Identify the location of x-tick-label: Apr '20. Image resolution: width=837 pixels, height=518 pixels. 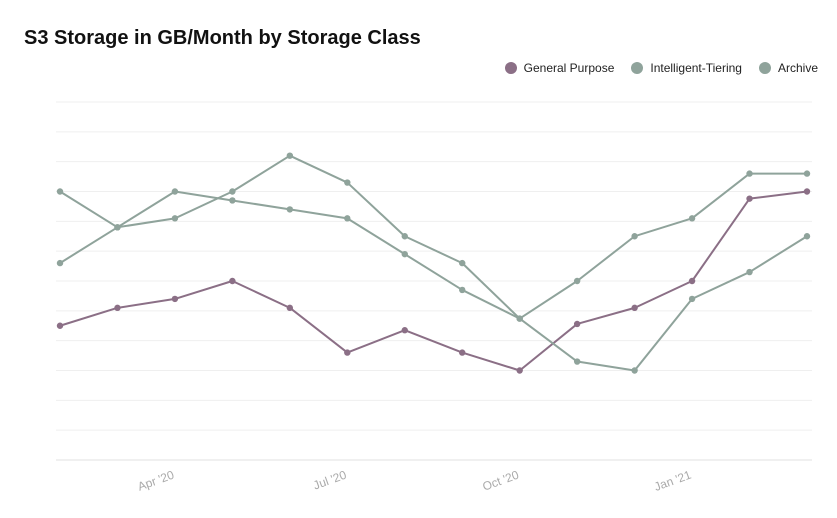
(156, 481).